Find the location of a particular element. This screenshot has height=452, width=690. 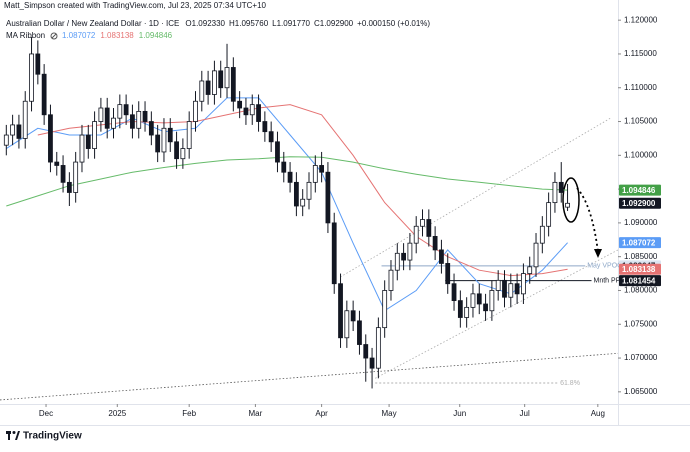

moving-average is located at coordinates (287, 181).